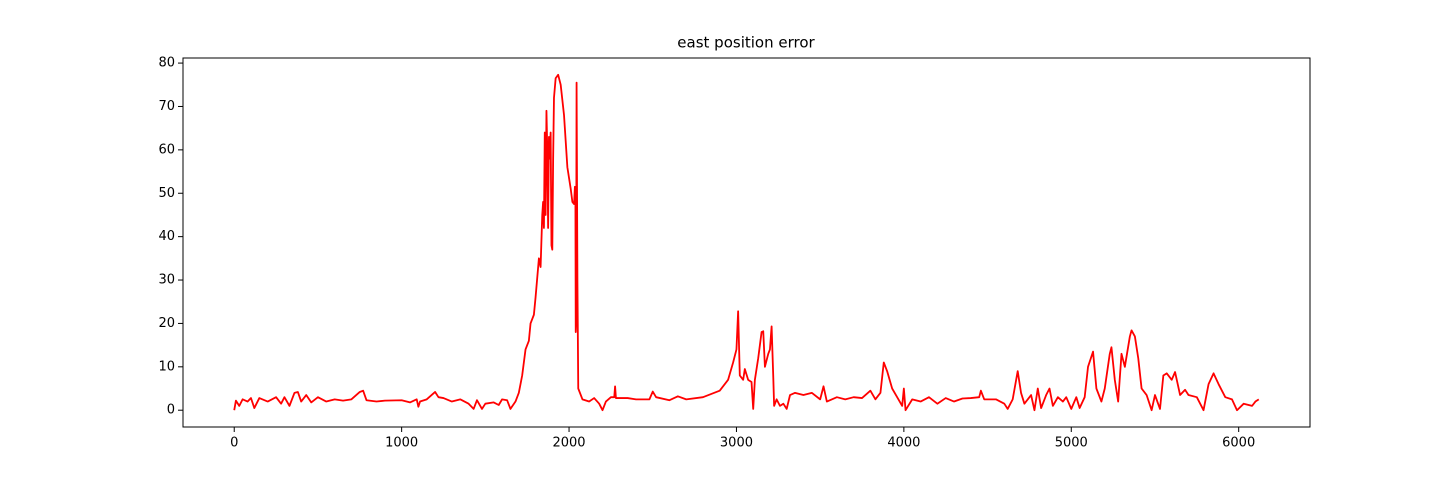  Describe the element at coordinates (166, 280) in the screenshot. I see `y-tick-label: 30` at that location.